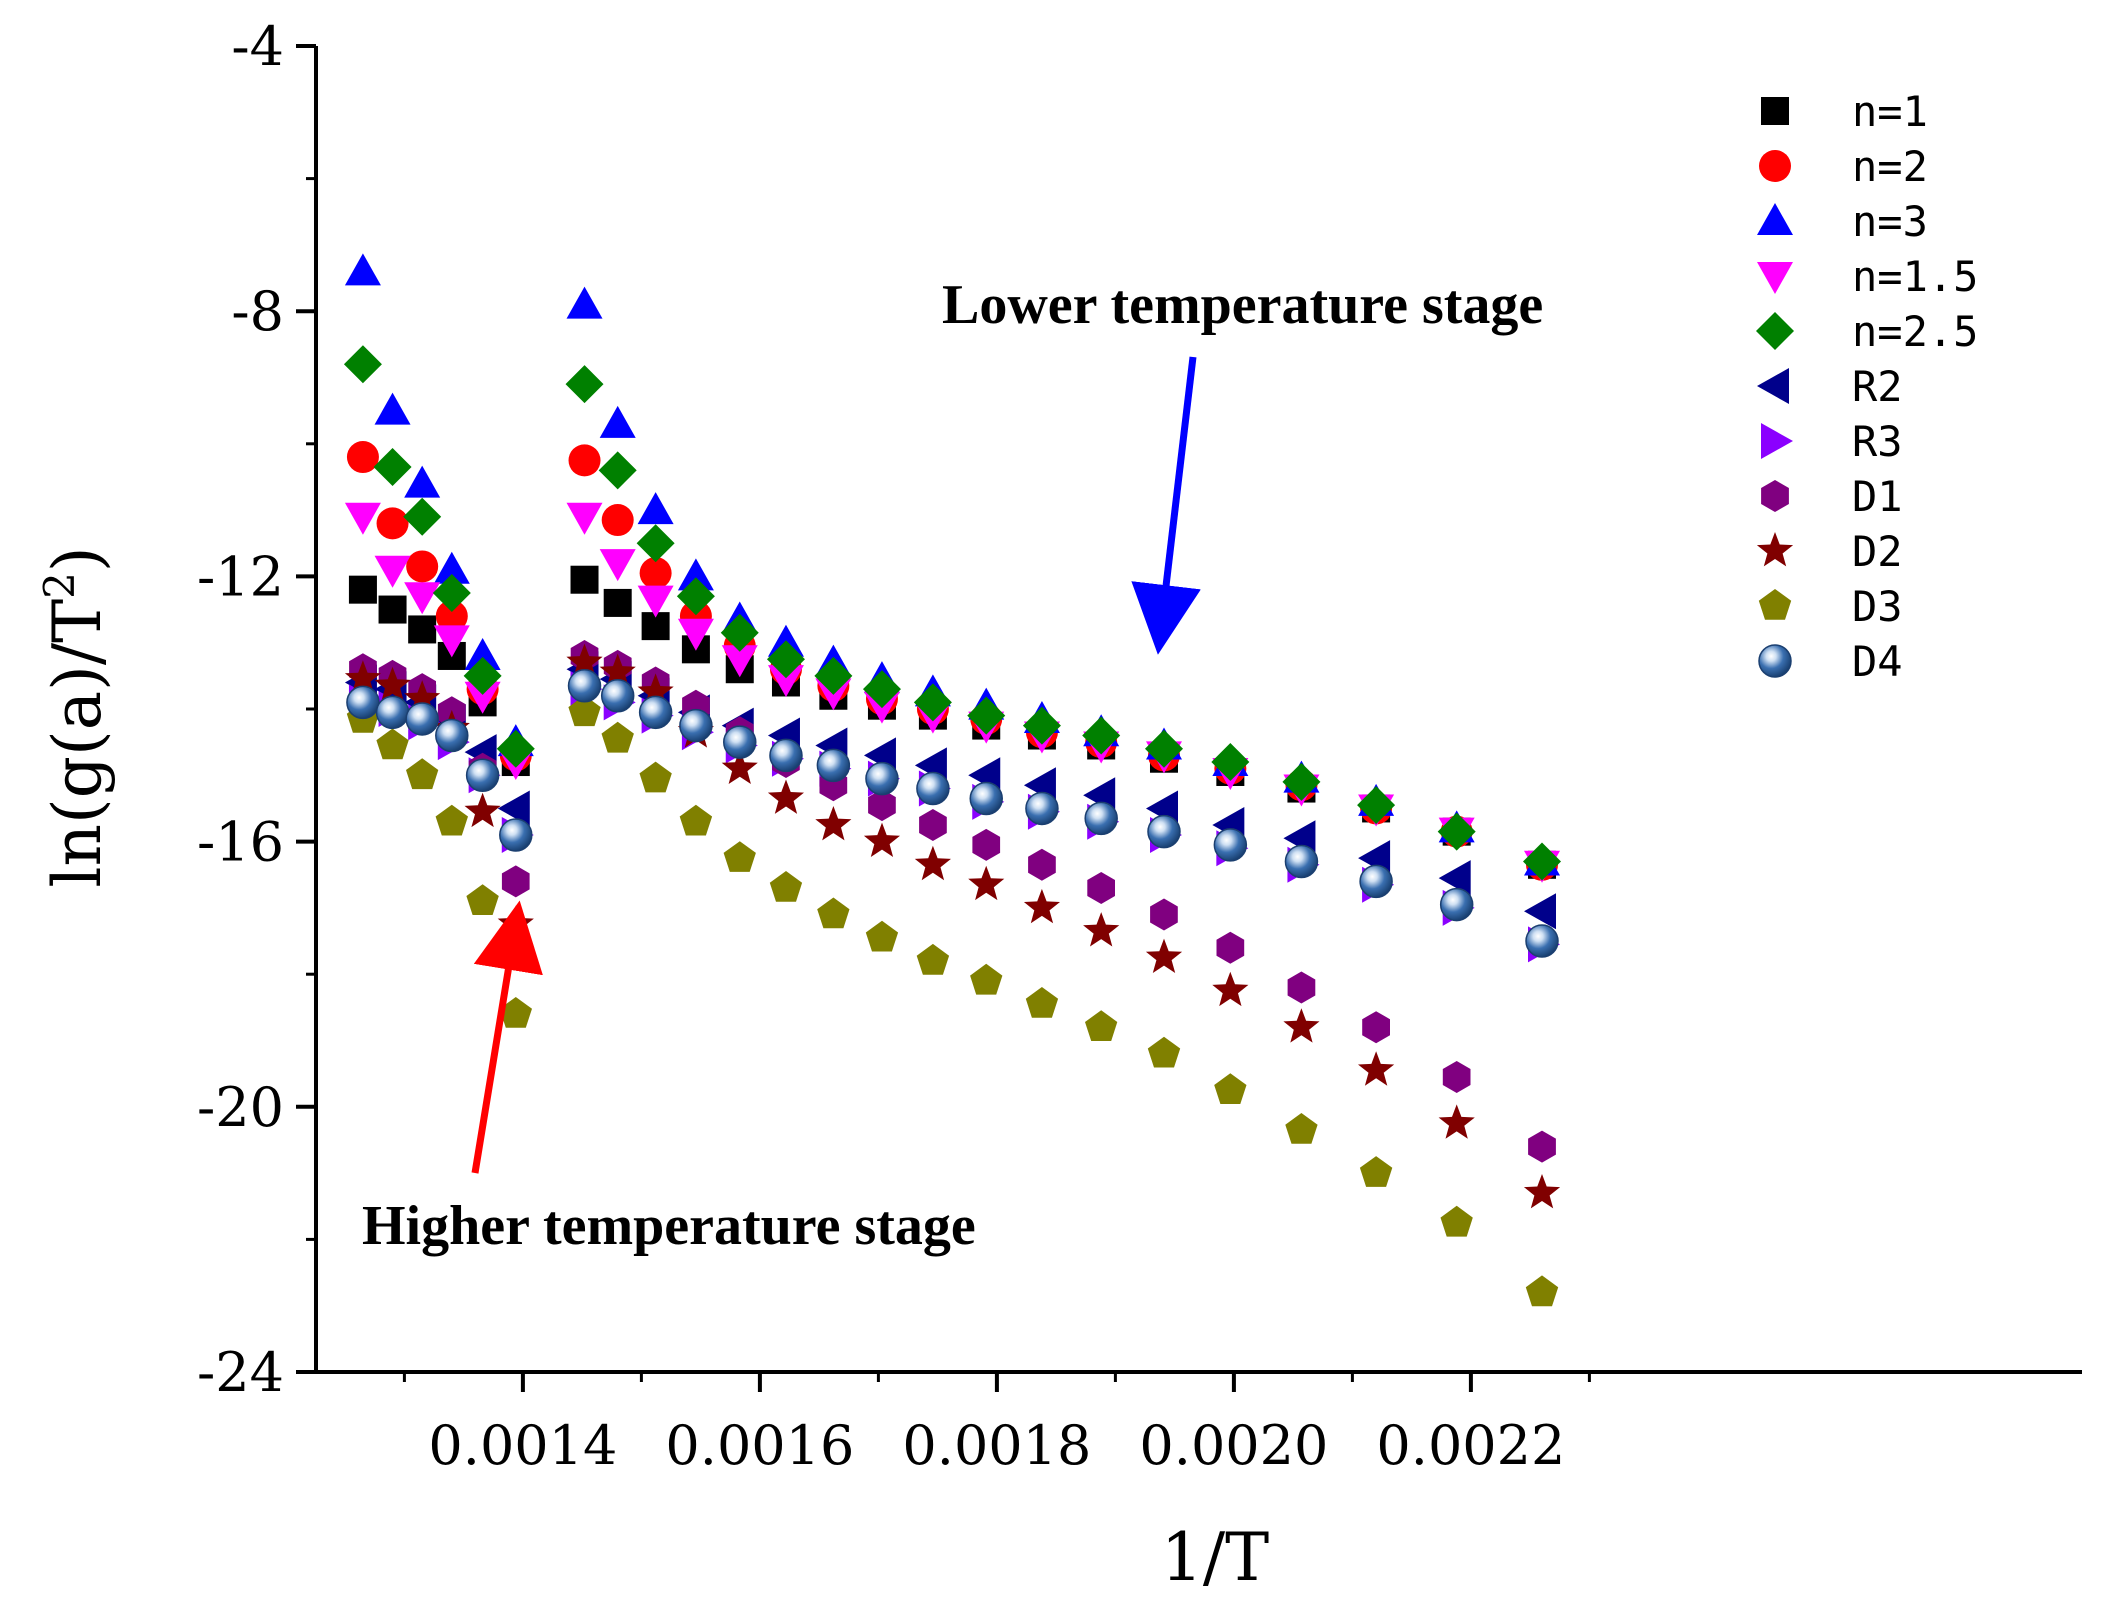  I want to click on y-tick-label: -4, so click(257, 46).